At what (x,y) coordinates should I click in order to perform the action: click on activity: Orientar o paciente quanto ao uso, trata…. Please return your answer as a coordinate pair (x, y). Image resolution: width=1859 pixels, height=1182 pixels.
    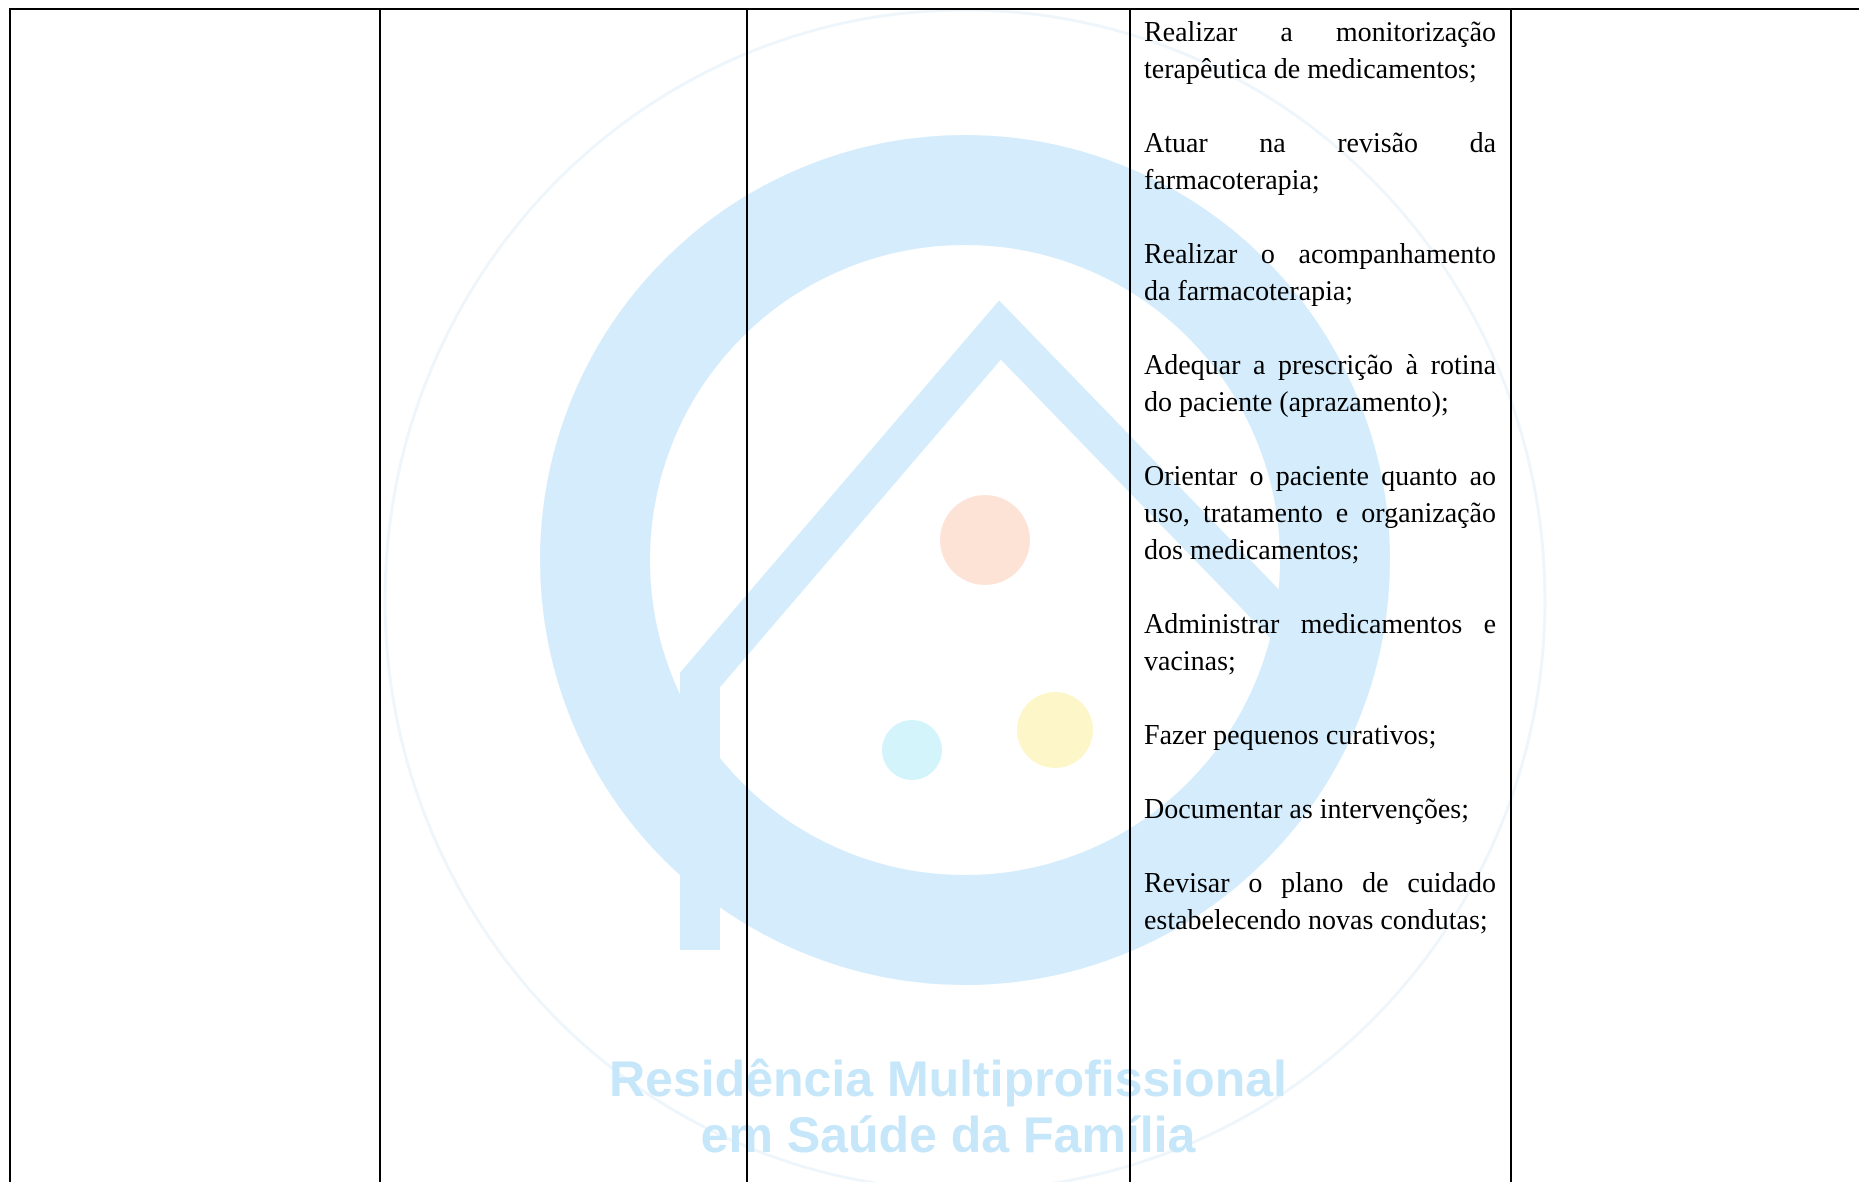
    Looking at the image, I should click on (1320, 513).